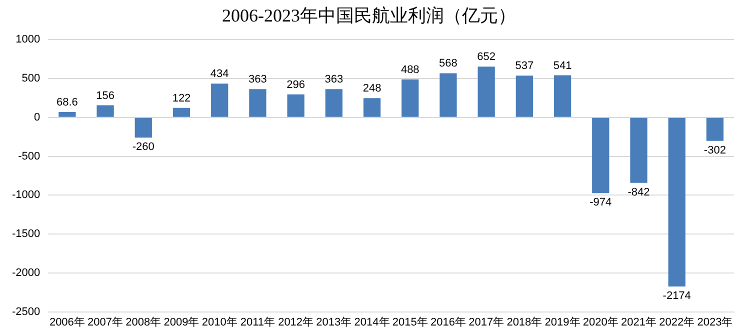  What do you see at coordinates (26, 234) in the screenshot?
I see `y-tick-label: -1500` at bounding box center [26, 234].